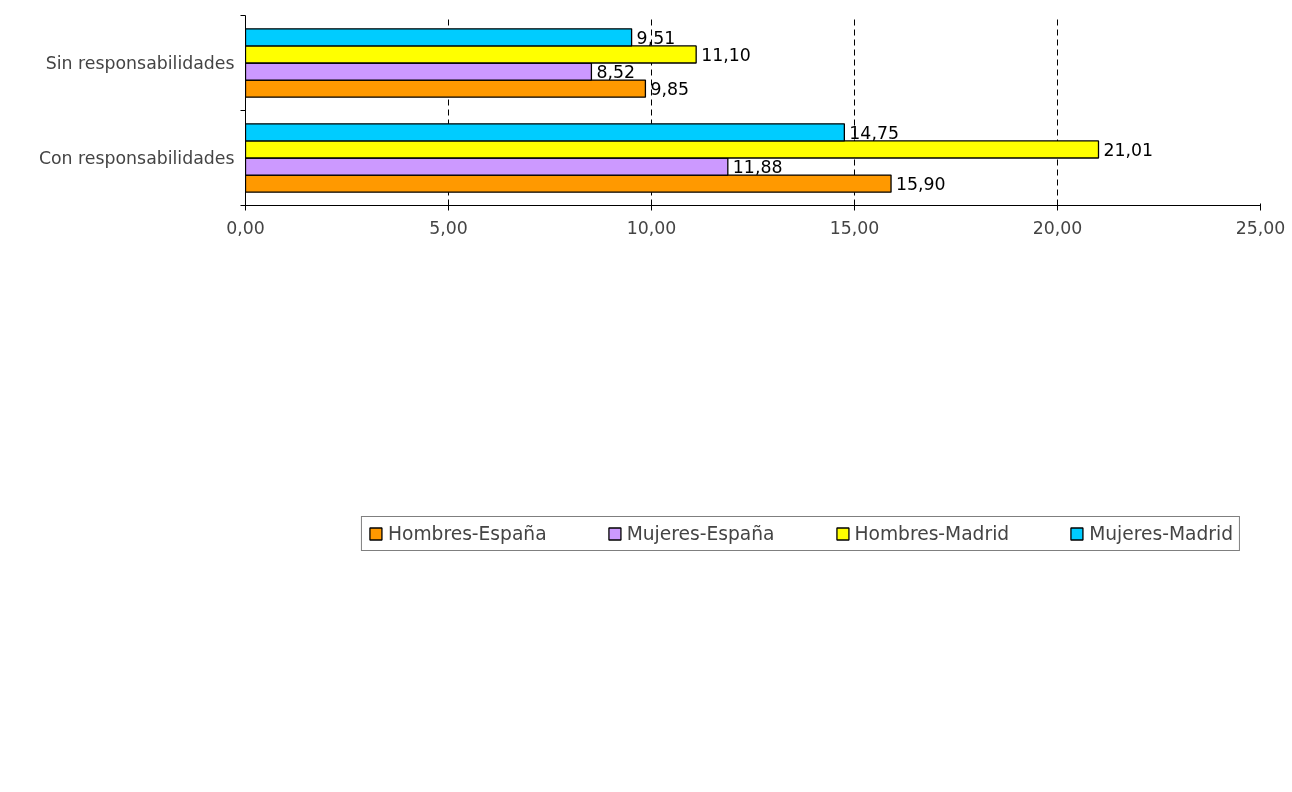  What do you see at coordinates (921, 184) in the screenshot?
I see `data-label: 15,90` at bounding box center [921, 184].